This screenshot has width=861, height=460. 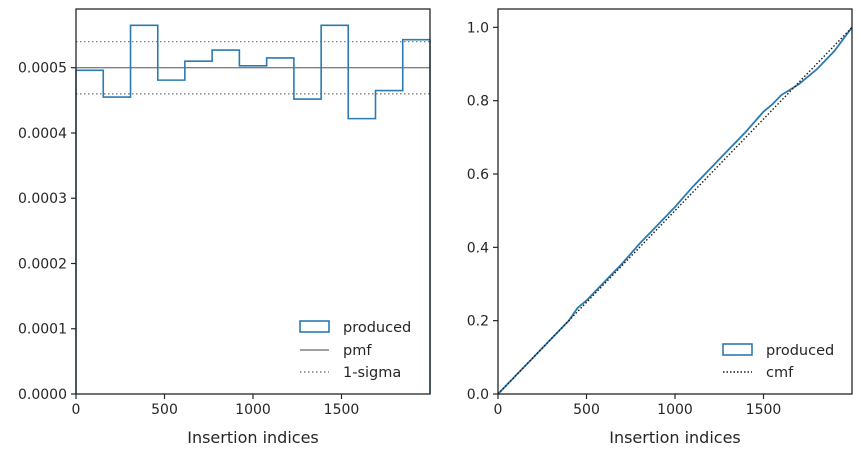 I want to click on left-y-tick-label: 0.0000, so click(x=42, y=395).